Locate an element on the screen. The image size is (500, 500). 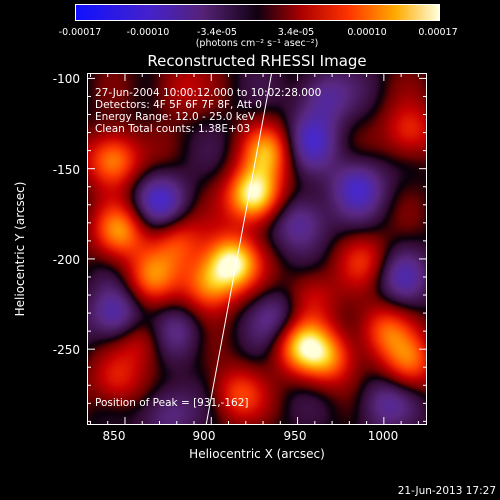
colorbar-unit: (photons cm⁻² s⁻¹ asec⁻²) is located at coordinates (257, 43).